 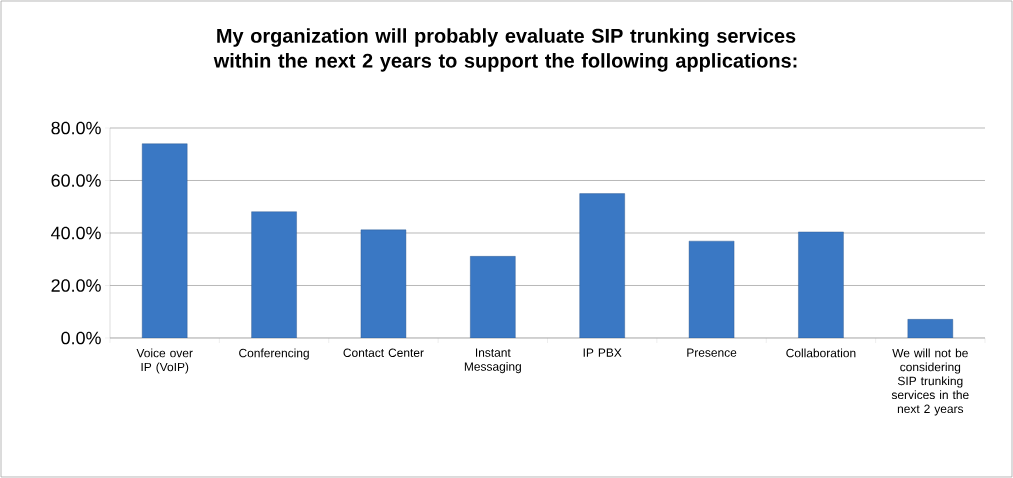 I want to click on y-tick-label: 80.0%, so click(x=76, y=128).